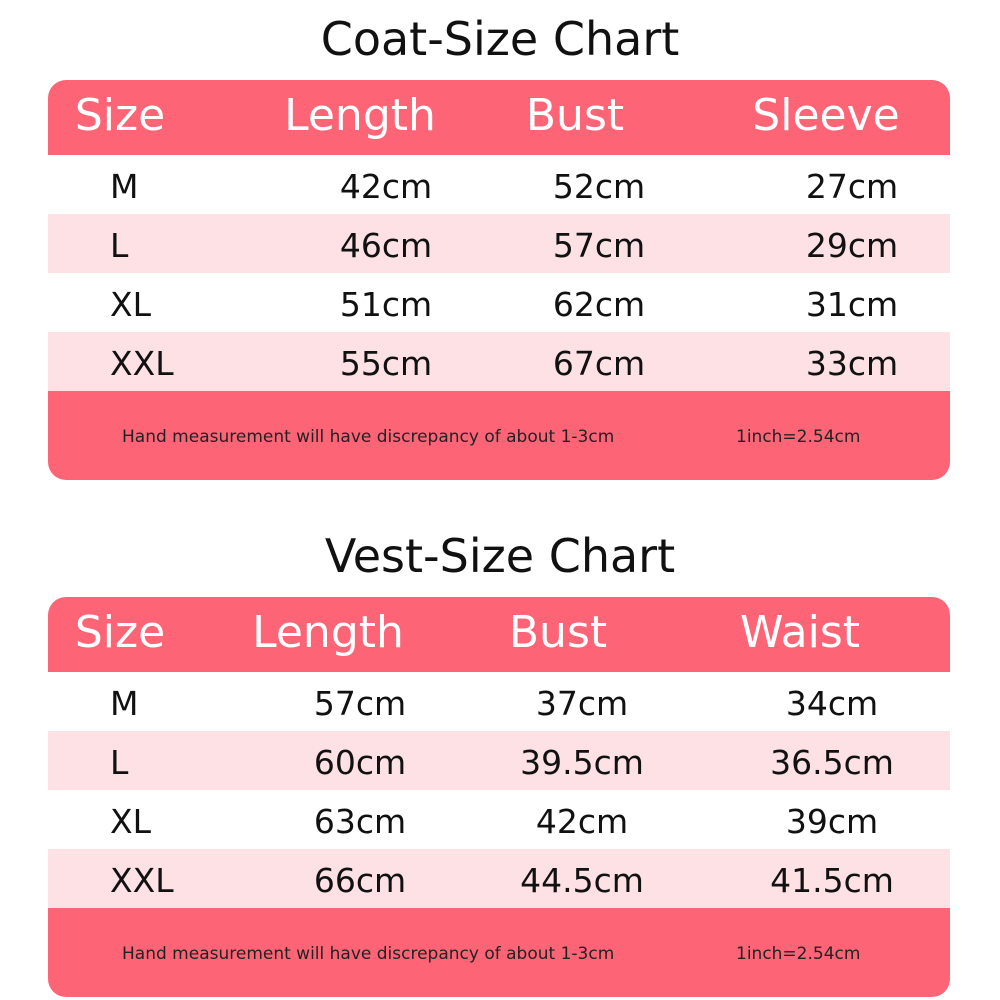 The width and height of the screenshot is (1000, 1000). I want to click on cell-bust: 44.5cm, so click(582, 880).